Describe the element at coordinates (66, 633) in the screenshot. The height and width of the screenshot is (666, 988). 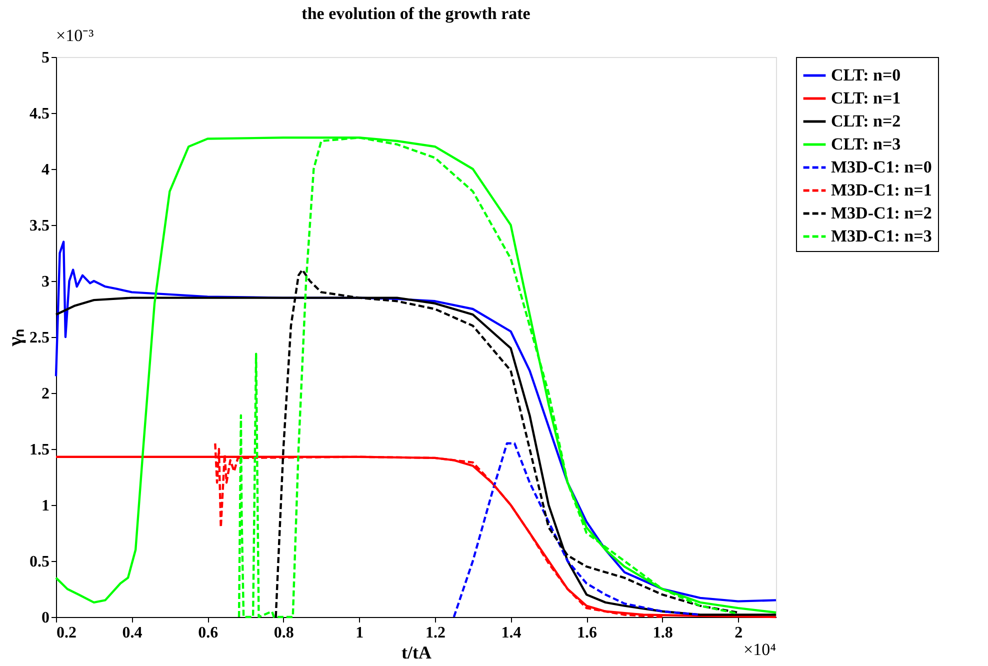
I see `x-tick-label: 0.2` at that location.